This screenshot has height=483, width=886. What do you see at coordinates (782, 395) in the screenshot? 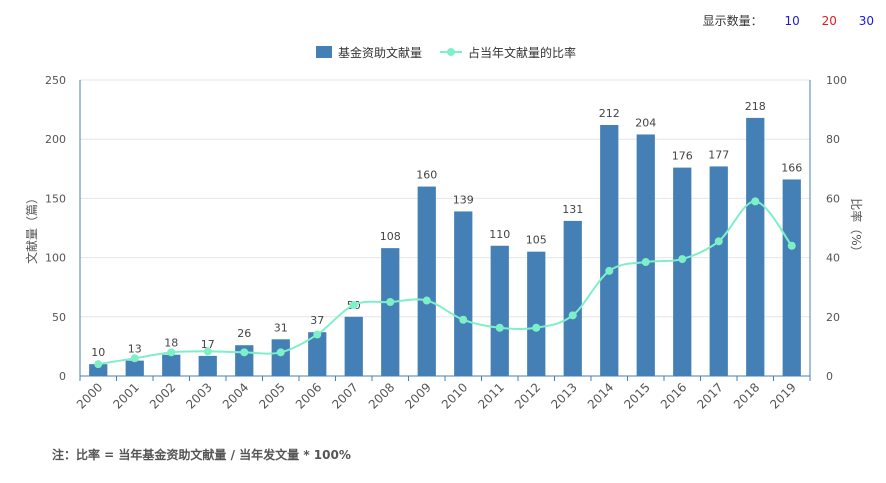
I see `x-tick-label: 2019` at bounding box center [782, 395].